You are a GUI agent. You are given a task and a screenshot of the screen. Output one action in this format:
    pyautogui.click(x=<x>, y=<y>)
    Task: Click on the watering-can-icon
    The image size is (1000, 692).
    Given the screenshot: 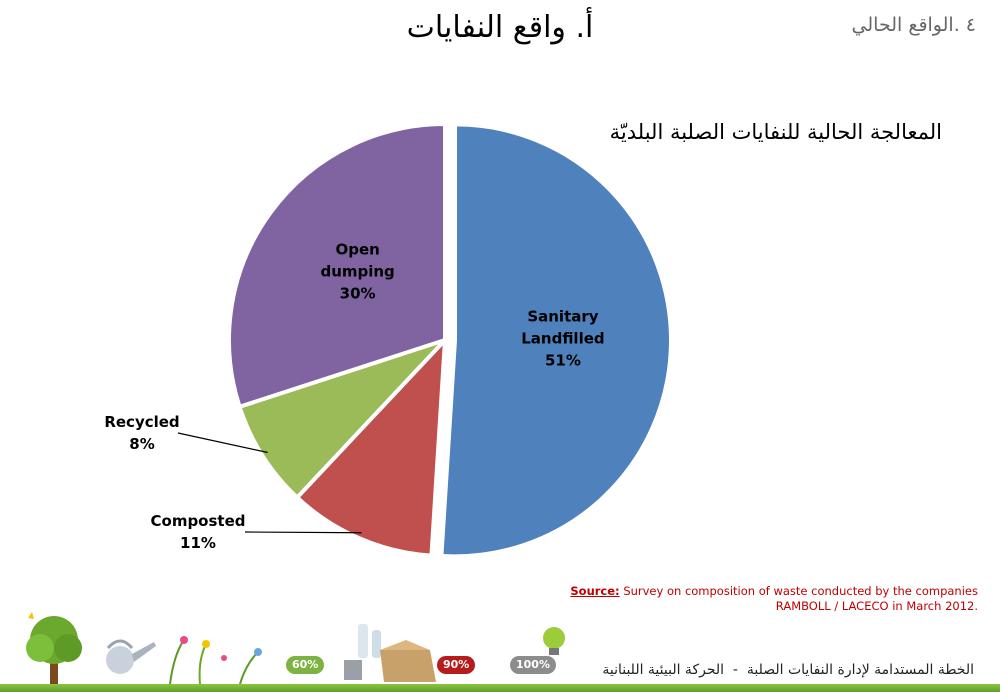 What is the action you would take?
    pyautogui.click(x=131, y=656)
    